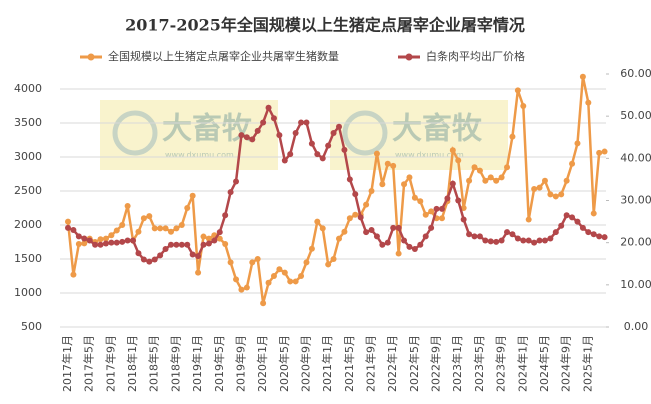 The image size is (651, 404). I want to click on x-tick-label: 2022年1月, so click(392, 363).